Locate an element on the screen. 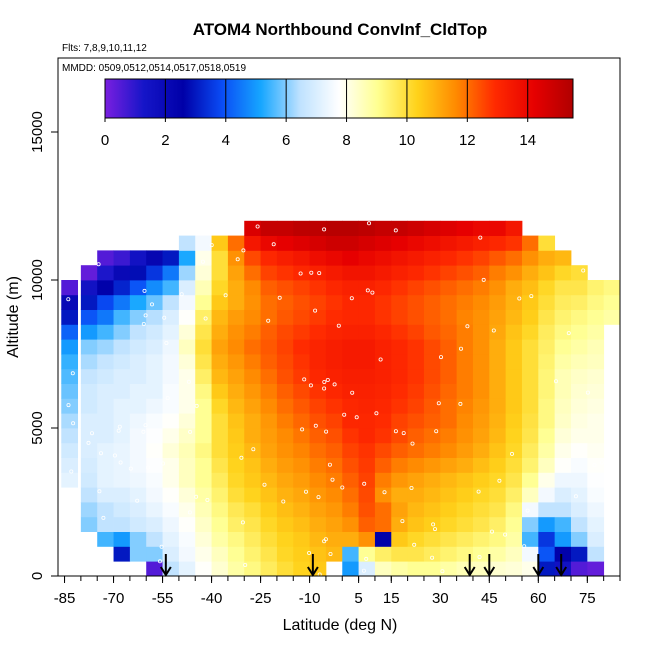  colorbar-tick-label-6: 12 is located at coordinates (467, 140).